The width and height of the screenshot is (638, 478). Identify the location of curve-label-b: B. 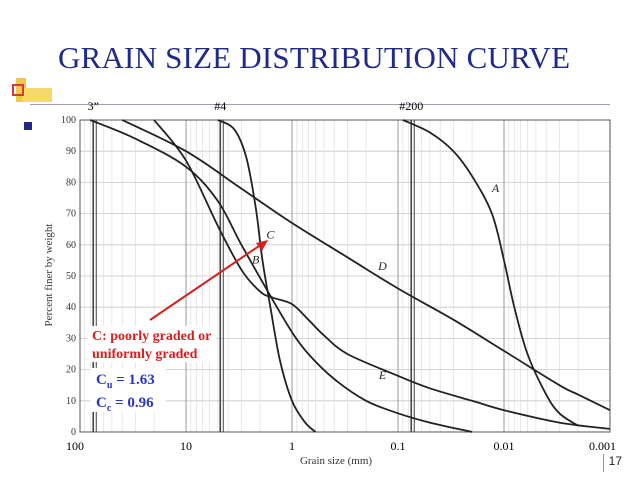
(256, 260).